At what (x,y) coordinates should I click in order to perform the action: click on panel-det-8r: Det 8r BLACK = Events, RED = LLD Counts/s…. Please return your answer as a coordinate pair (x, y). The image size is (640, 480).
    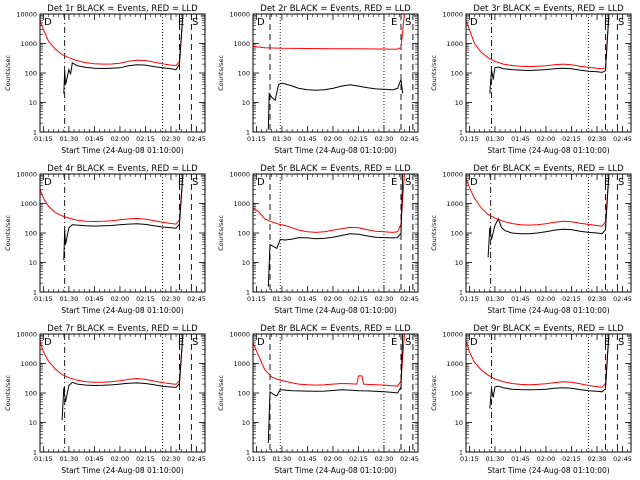
    Looking at the image, I should click on (318, 399).